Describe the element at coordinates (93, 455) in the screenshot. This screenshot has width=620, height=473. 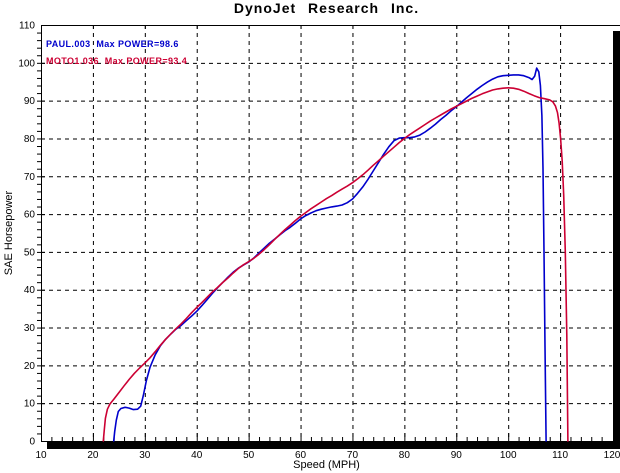
I see `x-tick-label: 20` at that location.